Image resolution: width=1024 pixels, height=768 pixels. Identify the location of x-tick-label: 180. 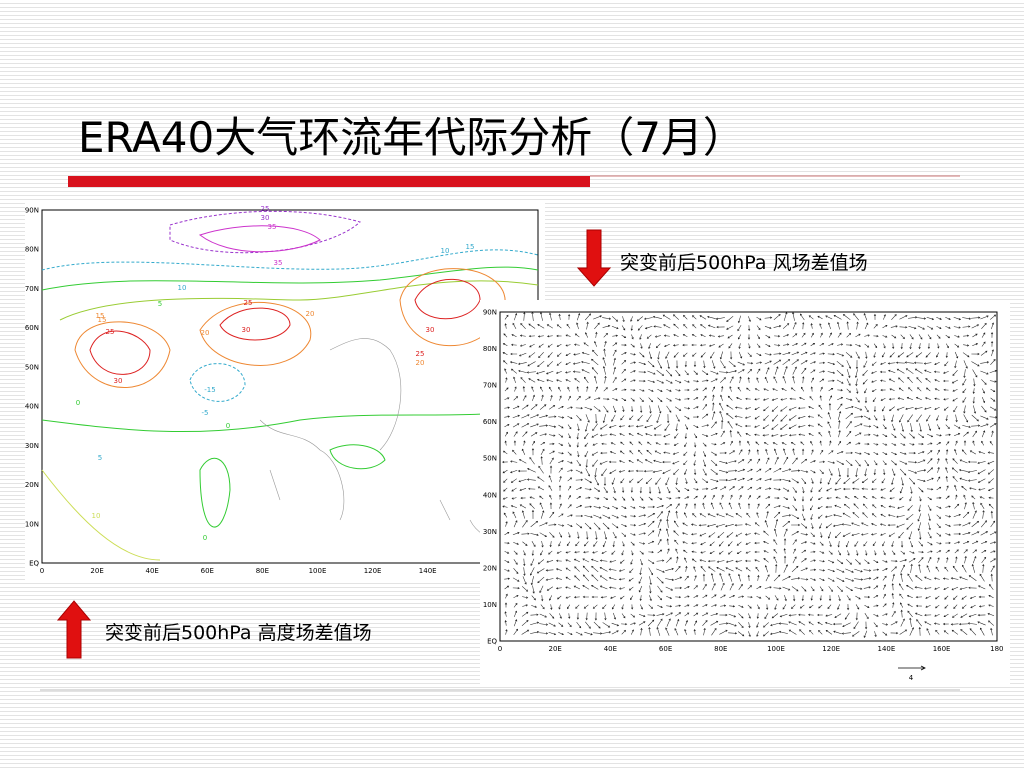
(996, 649).